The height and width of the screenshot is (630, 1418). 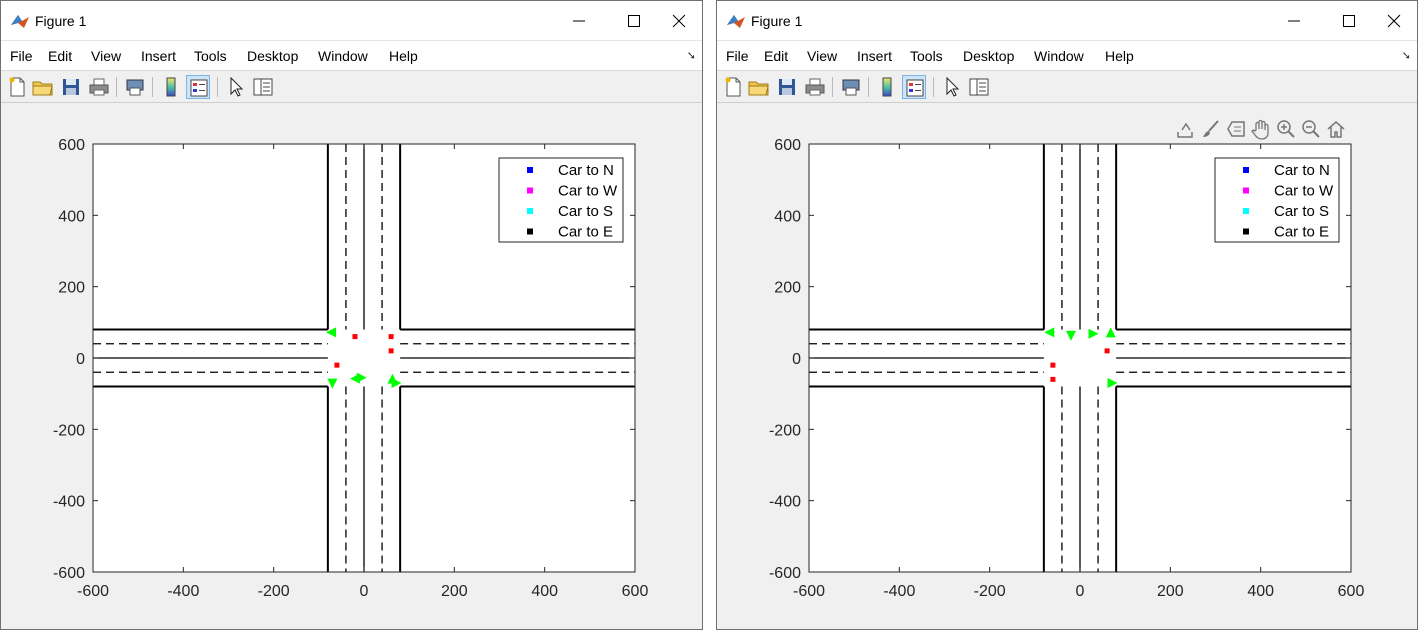 What do you see at coordinates (71, 288) in the screenshot?
I see `y-tick-label: 200` at bounding box center [71, 288].